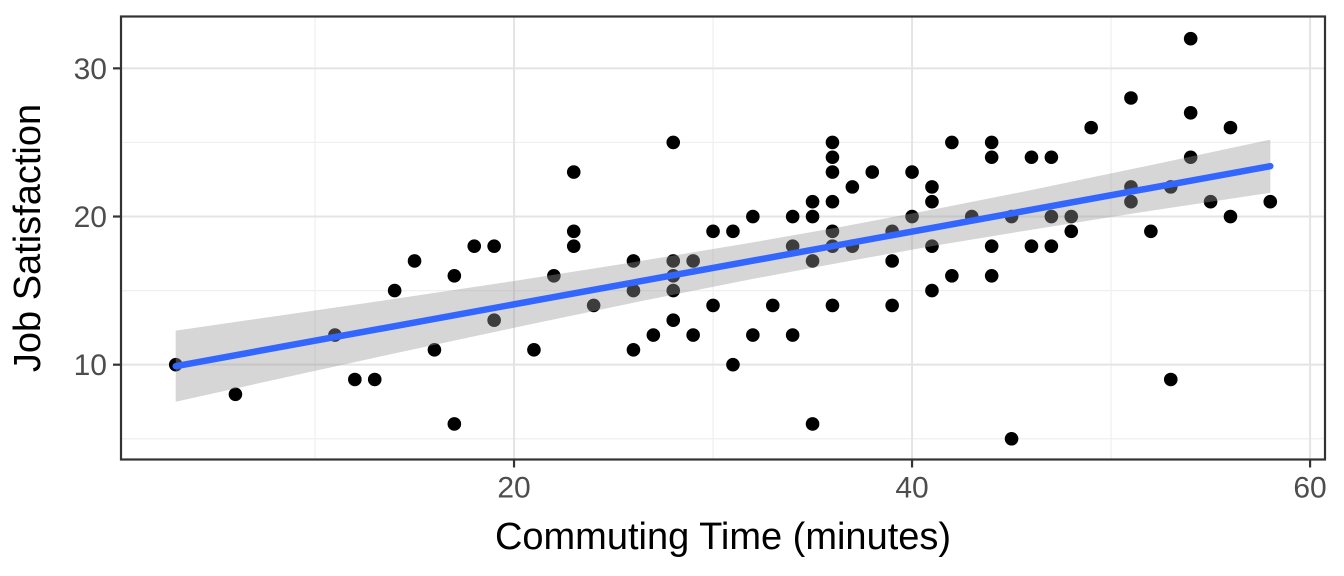  Describe the element at coordinates (723, 537) in the screenshot. I see `x-axis-title: Commuting Time (minutes)` at that location.